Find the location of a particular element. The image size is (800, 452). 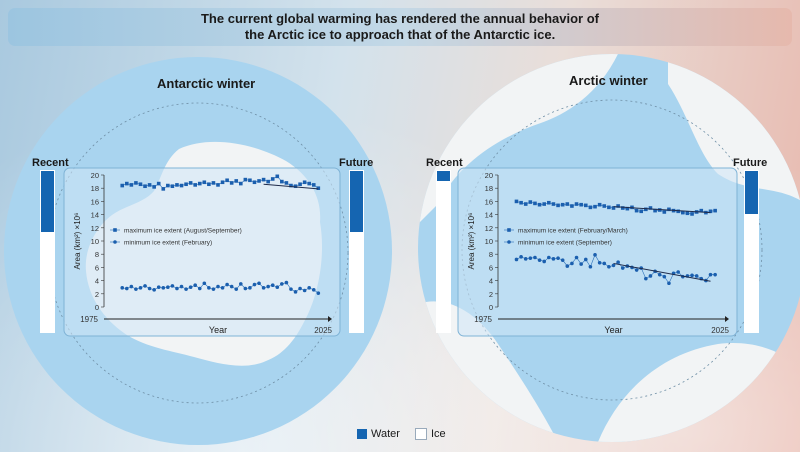

y-tick-label: 6 is located at coordinates (491, 267).